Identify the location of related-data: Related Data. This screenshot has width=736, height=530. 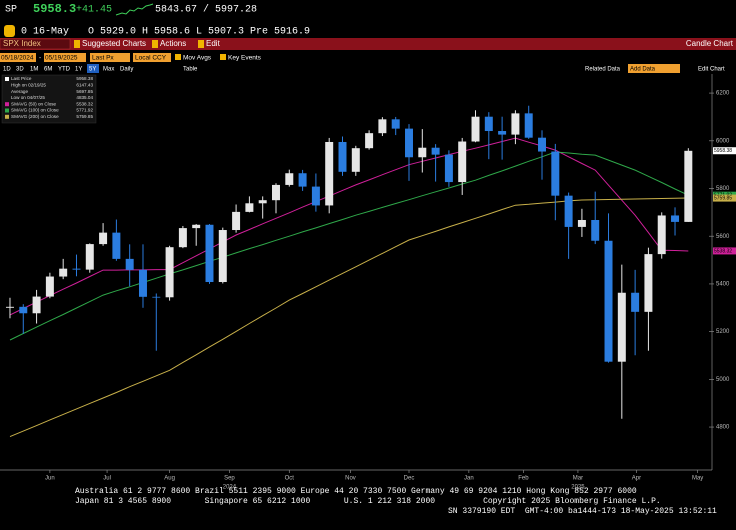
(603, 70).